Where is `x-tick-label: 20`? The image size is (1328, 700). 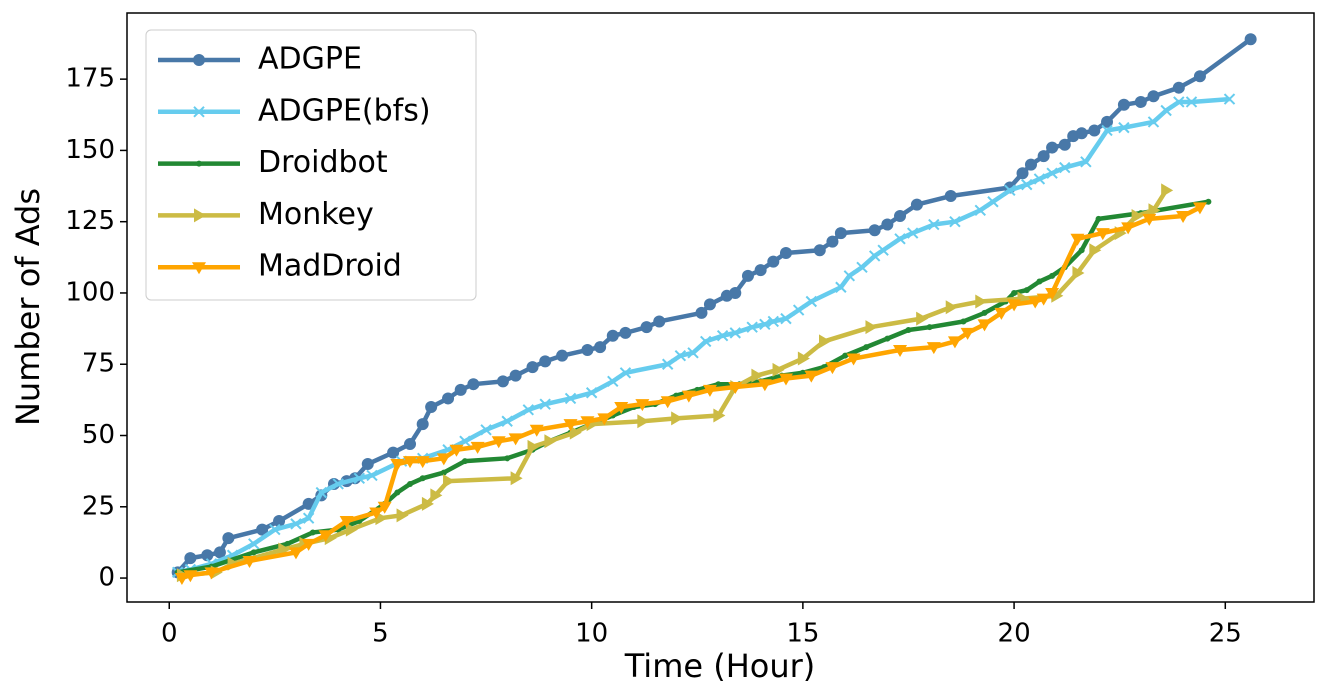
x-tick-label: 20 is located at coordinates (1014, 634).